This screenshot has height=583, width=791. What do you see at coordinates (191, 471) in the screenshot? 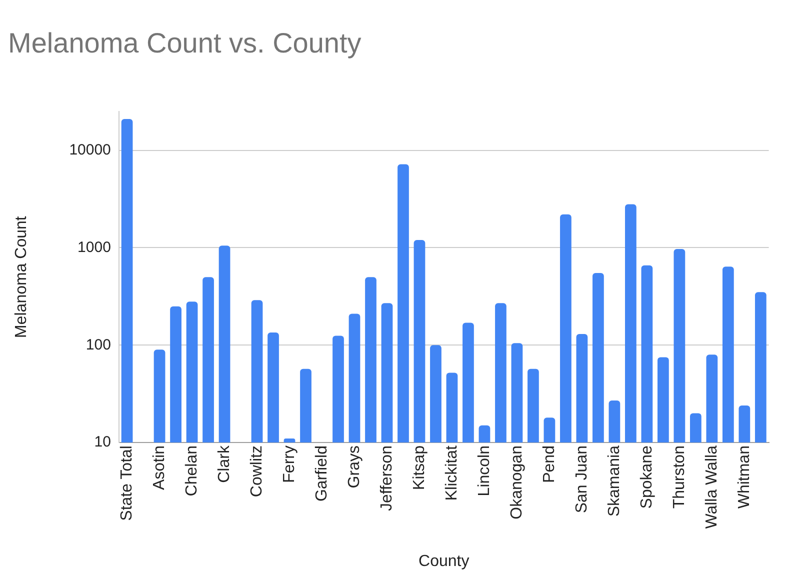
I see `x-tick-label: Chelan` at bounding box center [191, 471].